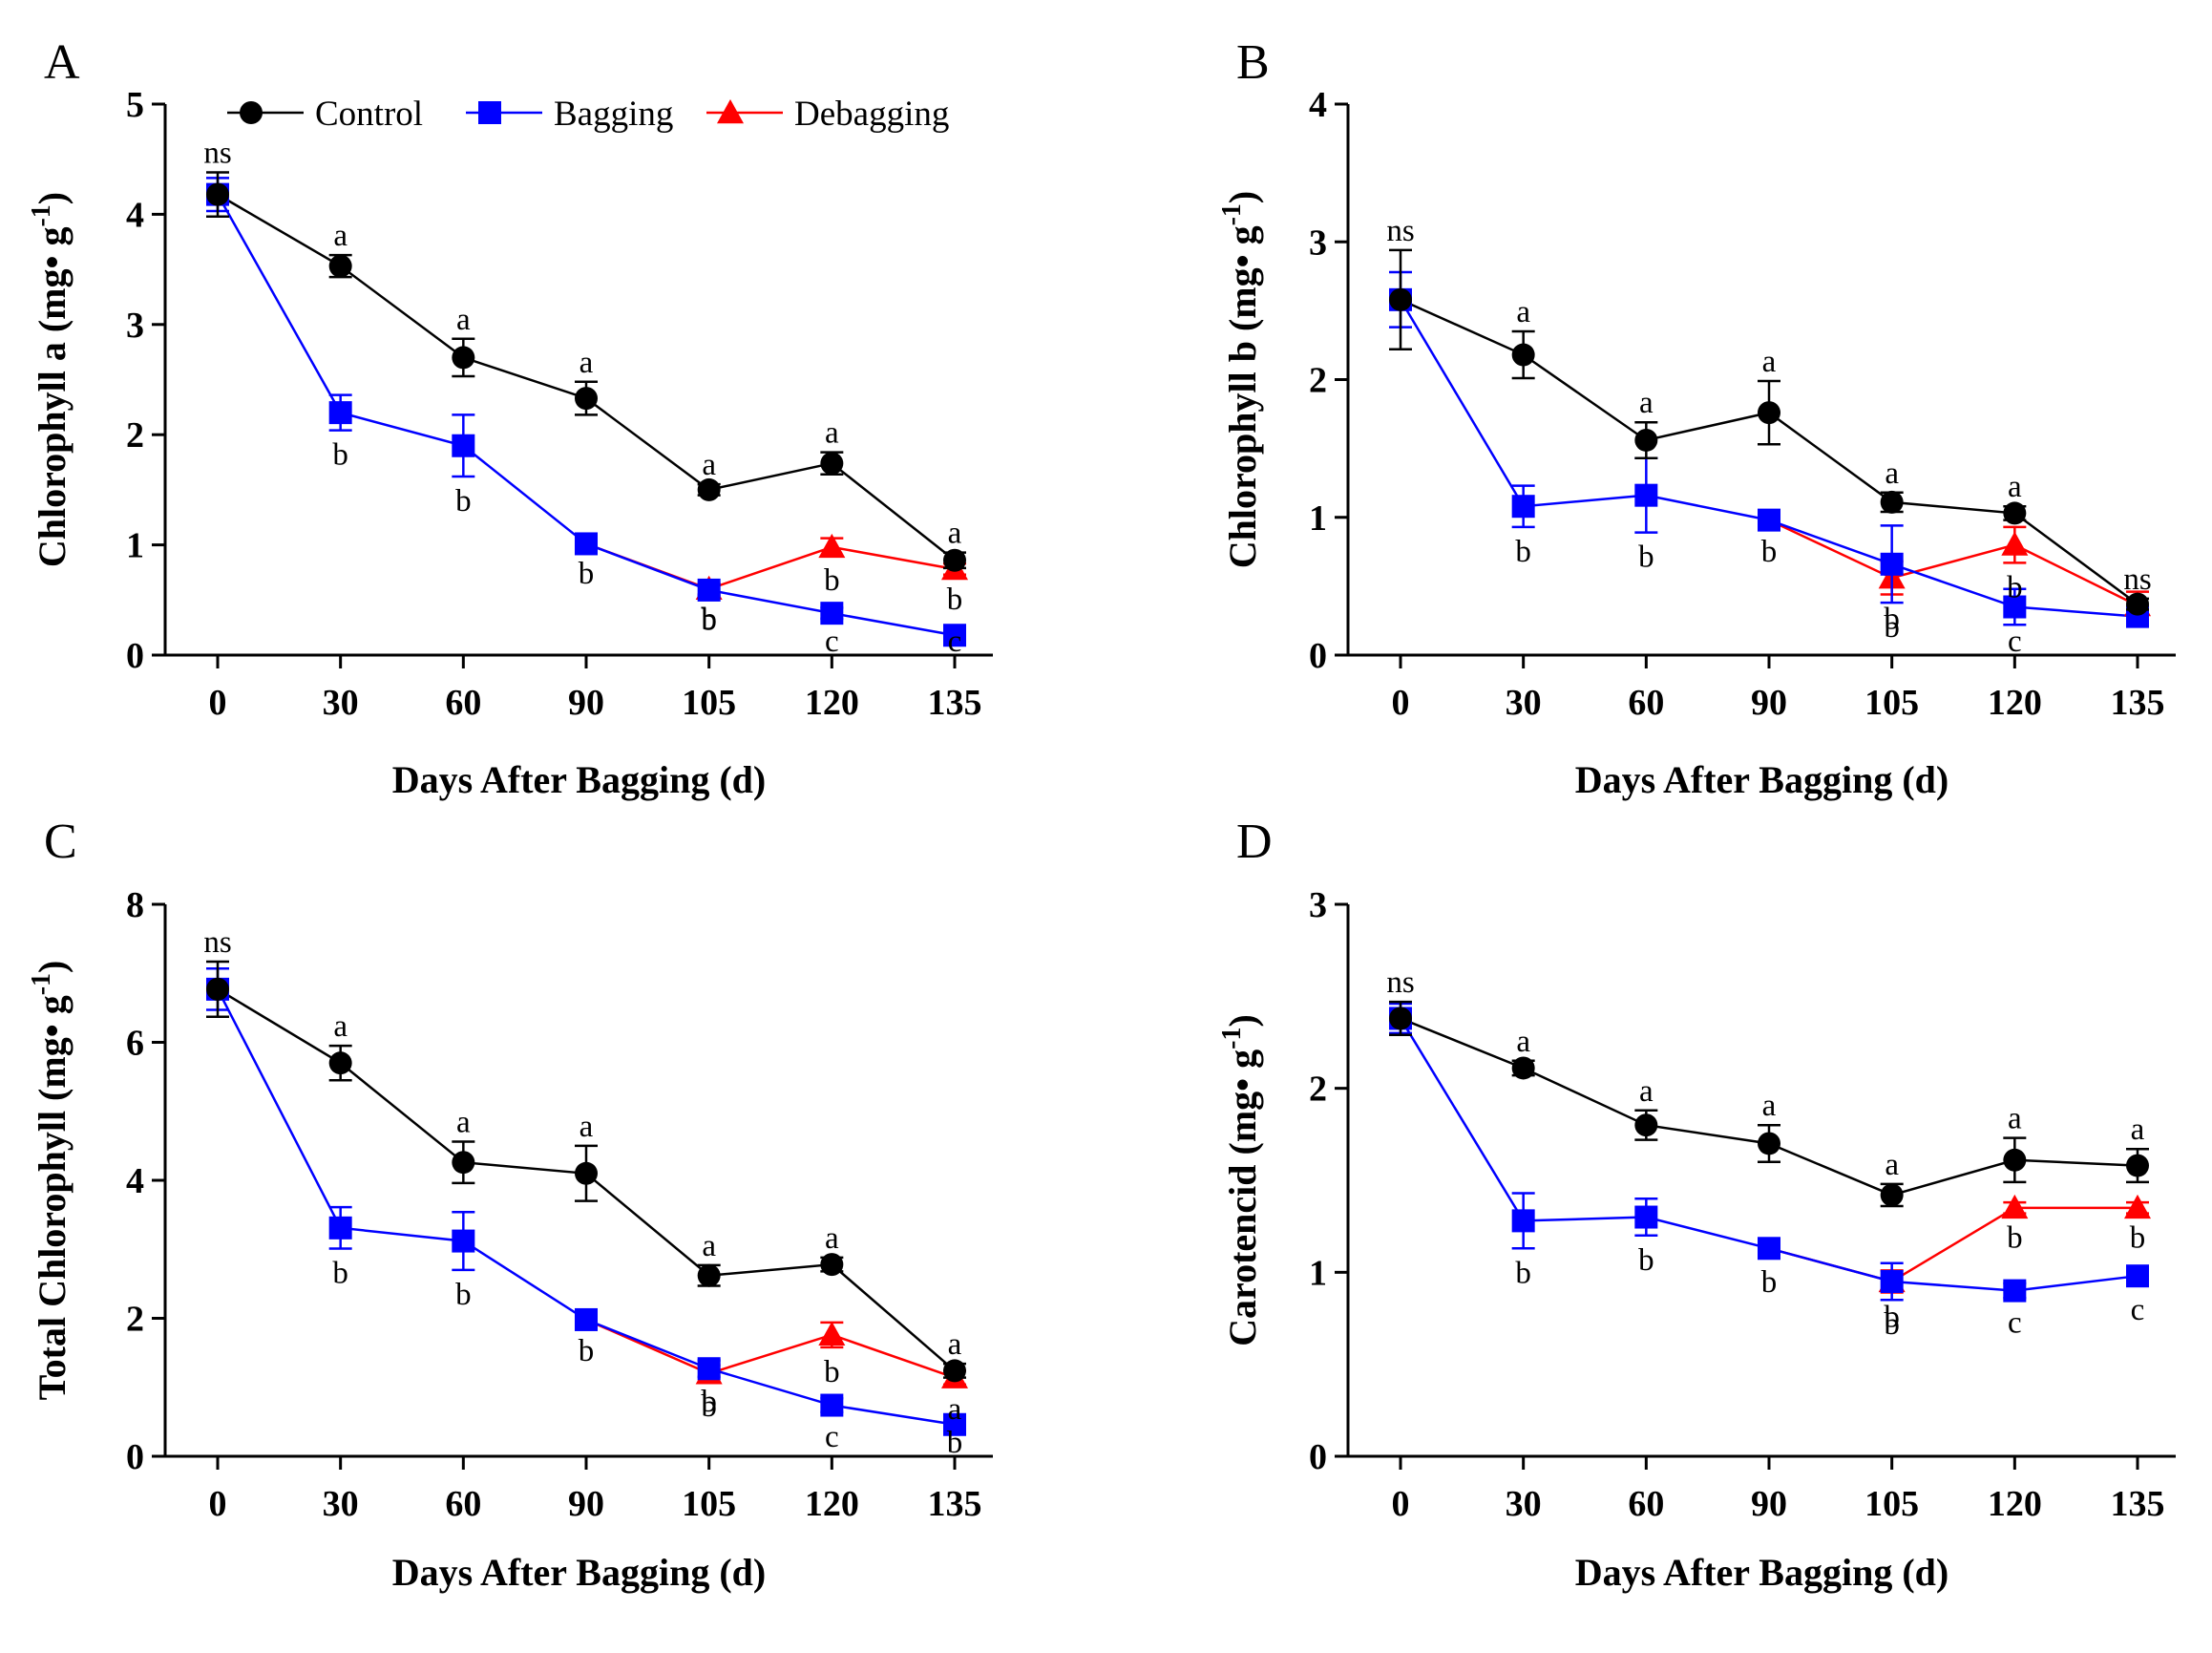  I want to click on legend-marker-bagging, so click(490, 113).